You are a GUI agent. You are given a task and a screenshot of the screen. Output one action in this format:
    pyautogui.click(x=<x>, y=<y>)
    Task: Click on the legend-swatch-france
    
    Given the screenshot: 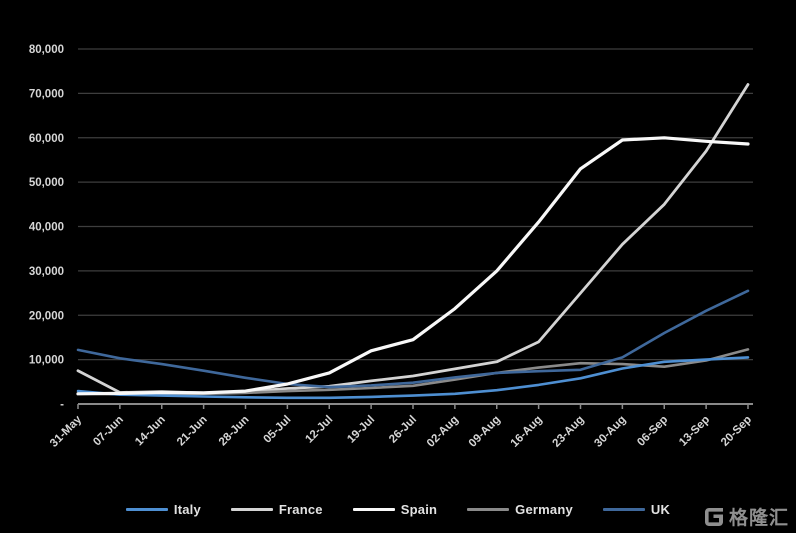 What is the action you would take?
    pyautogui.click(x=251, y=509)
    